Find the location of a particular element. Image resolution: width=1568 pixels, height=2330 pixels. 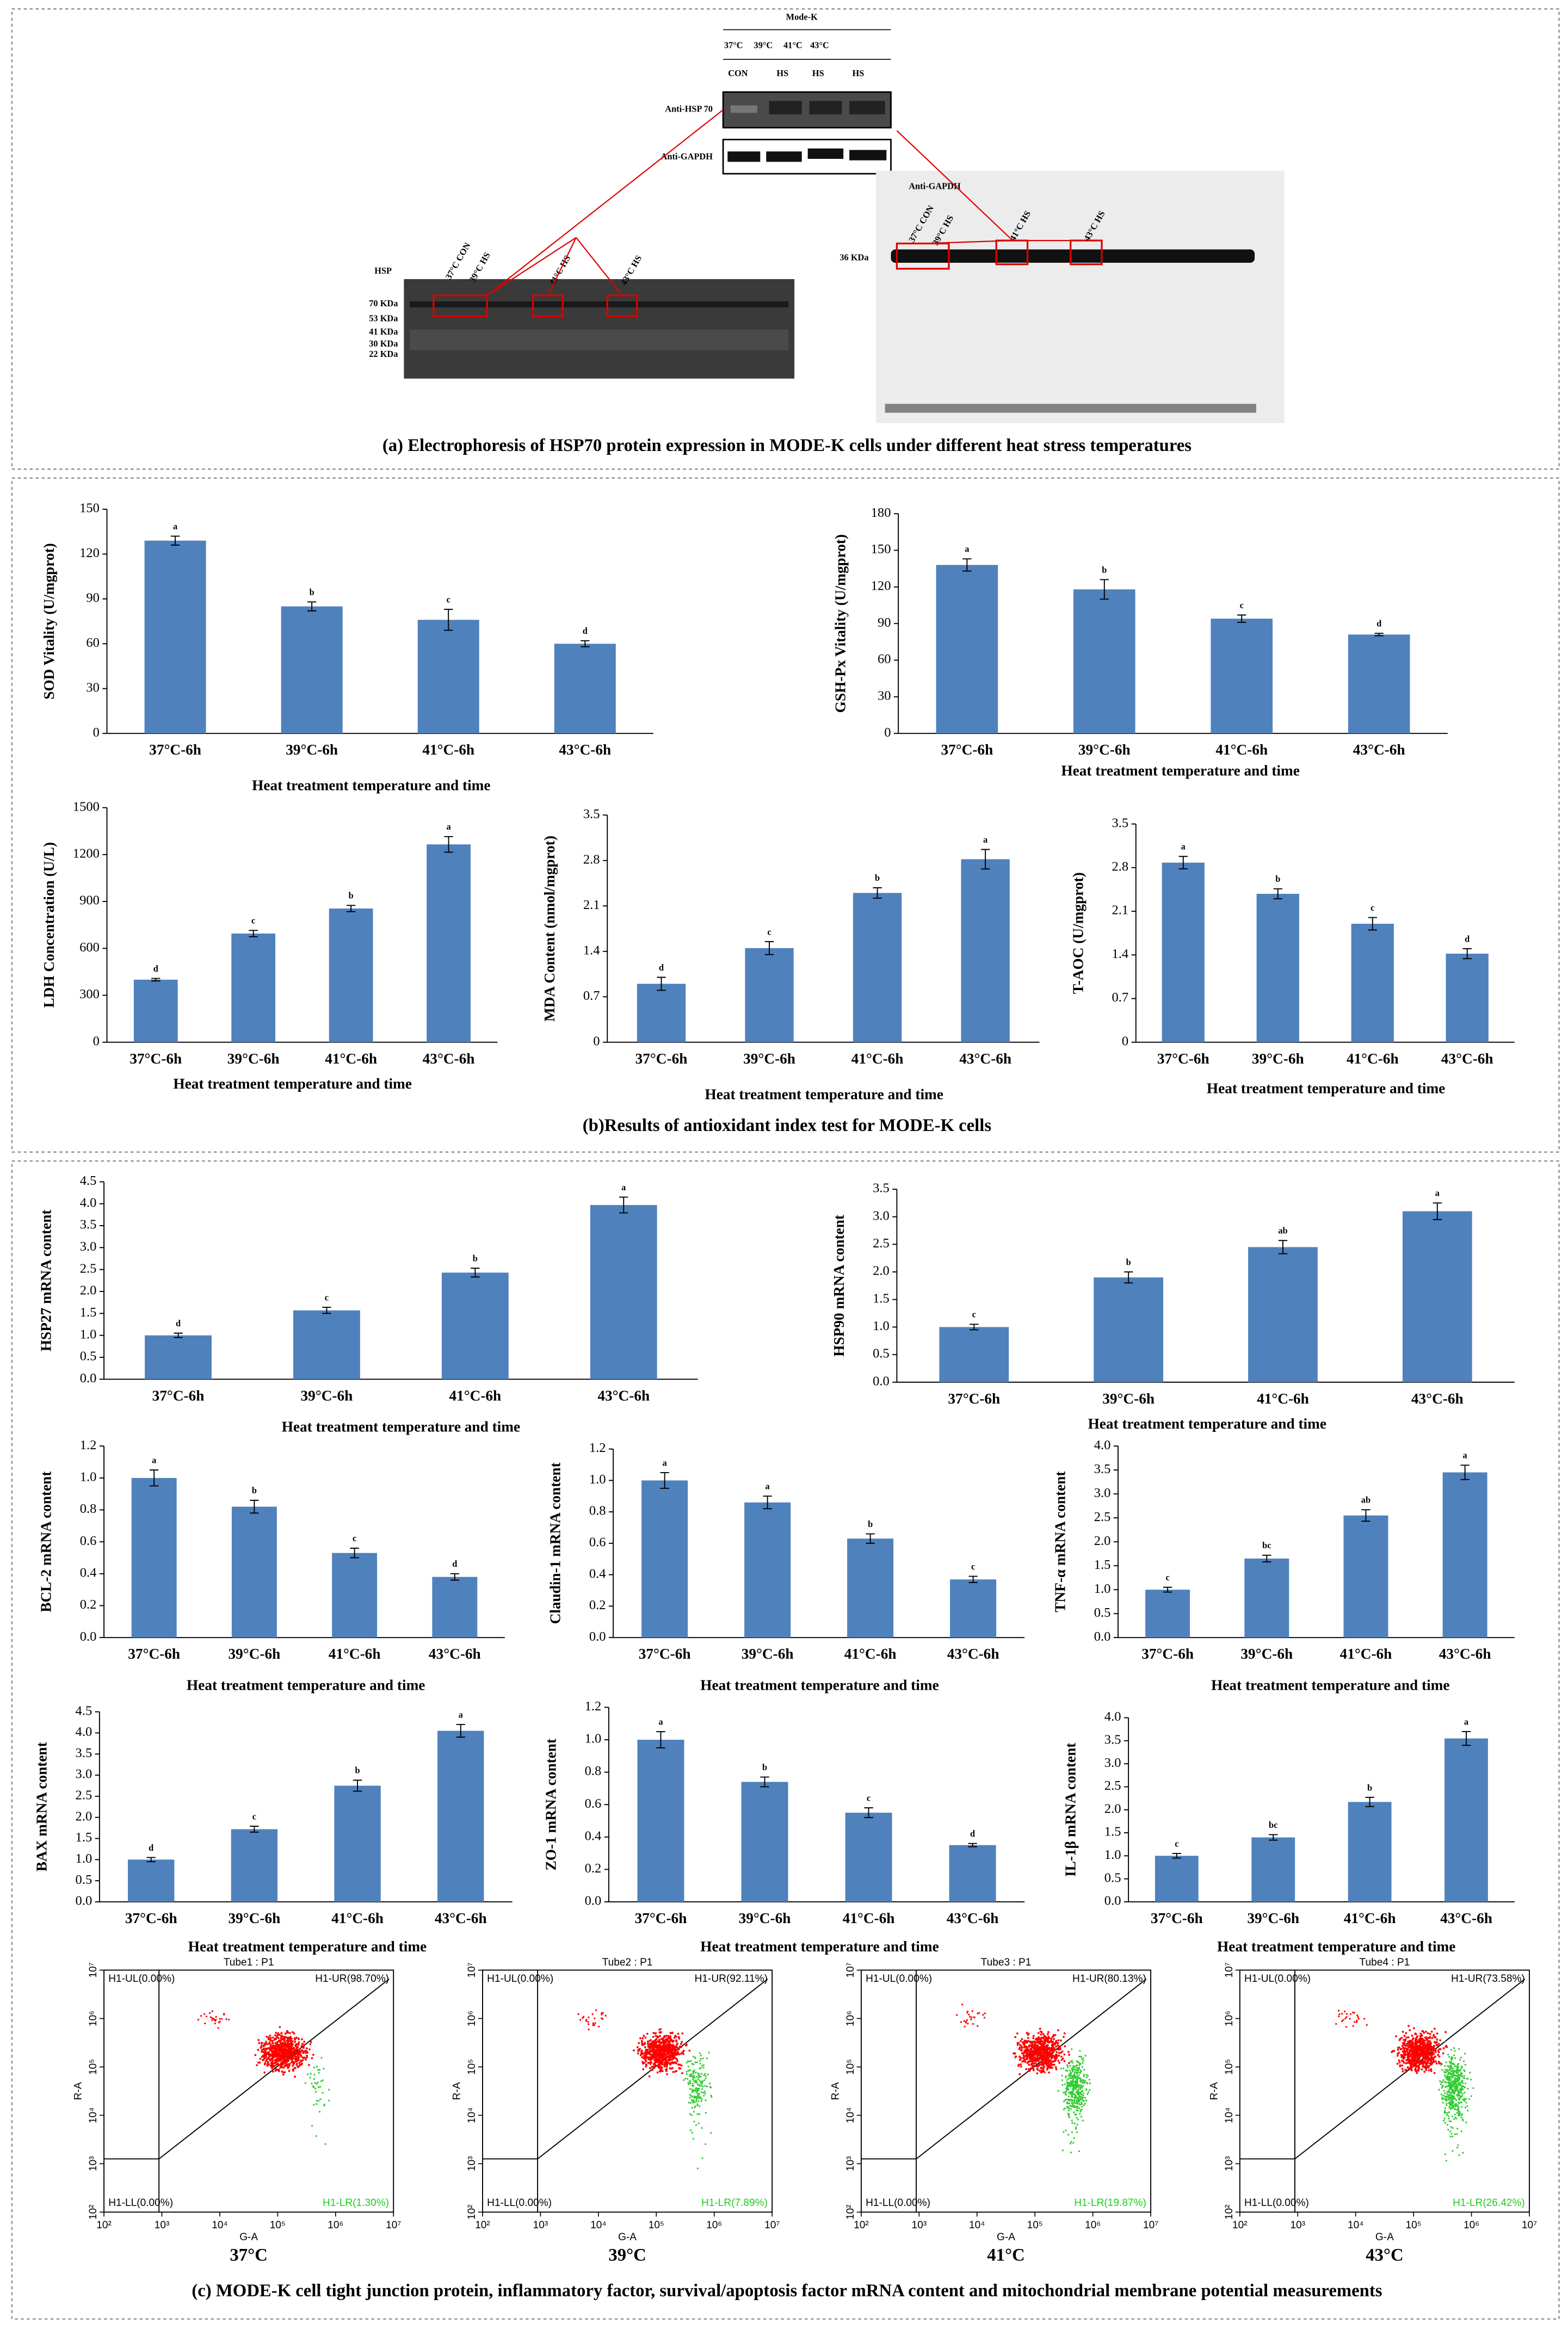

y-tick-label: 0.7 is located at coordinates (592, 995).